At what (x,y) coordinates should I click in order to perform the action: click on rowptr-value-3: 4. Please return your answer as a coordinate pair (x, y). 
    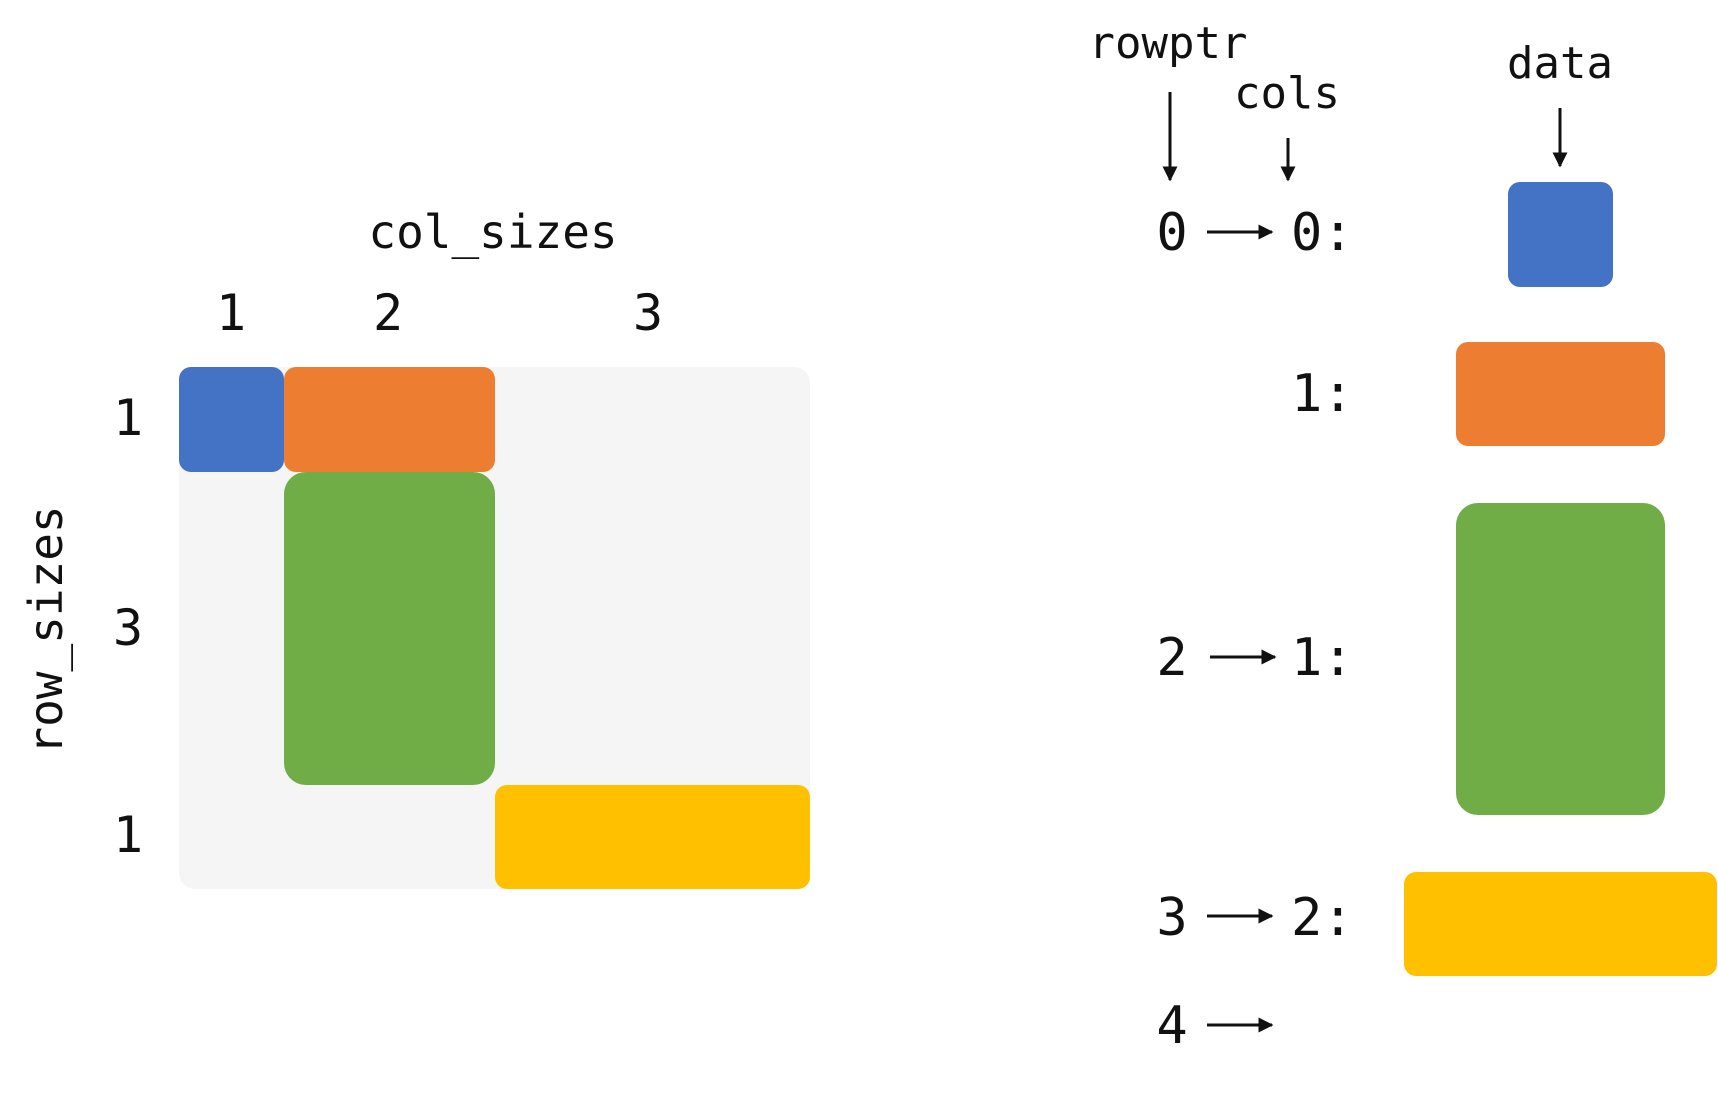
    Looking at the image, I should click on (1171, 1026).